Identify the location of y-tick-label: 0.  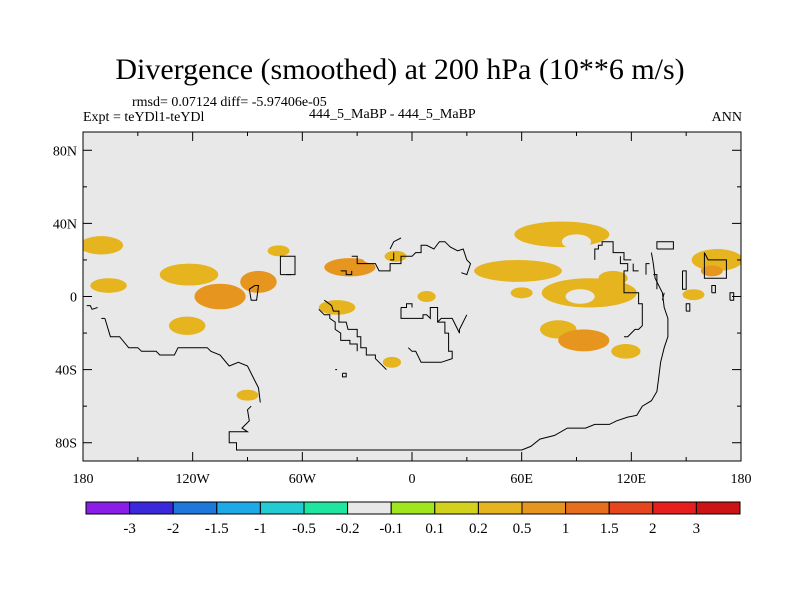
(73, 298).